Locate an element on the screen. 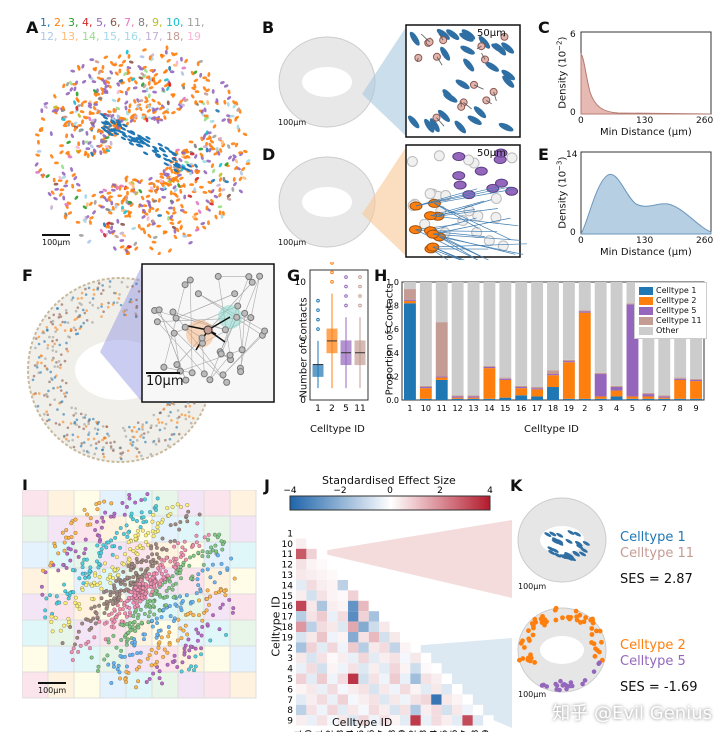 This screenshot has width=720, height=737. g-ytick: 10 is located at coordinates (301, 283).